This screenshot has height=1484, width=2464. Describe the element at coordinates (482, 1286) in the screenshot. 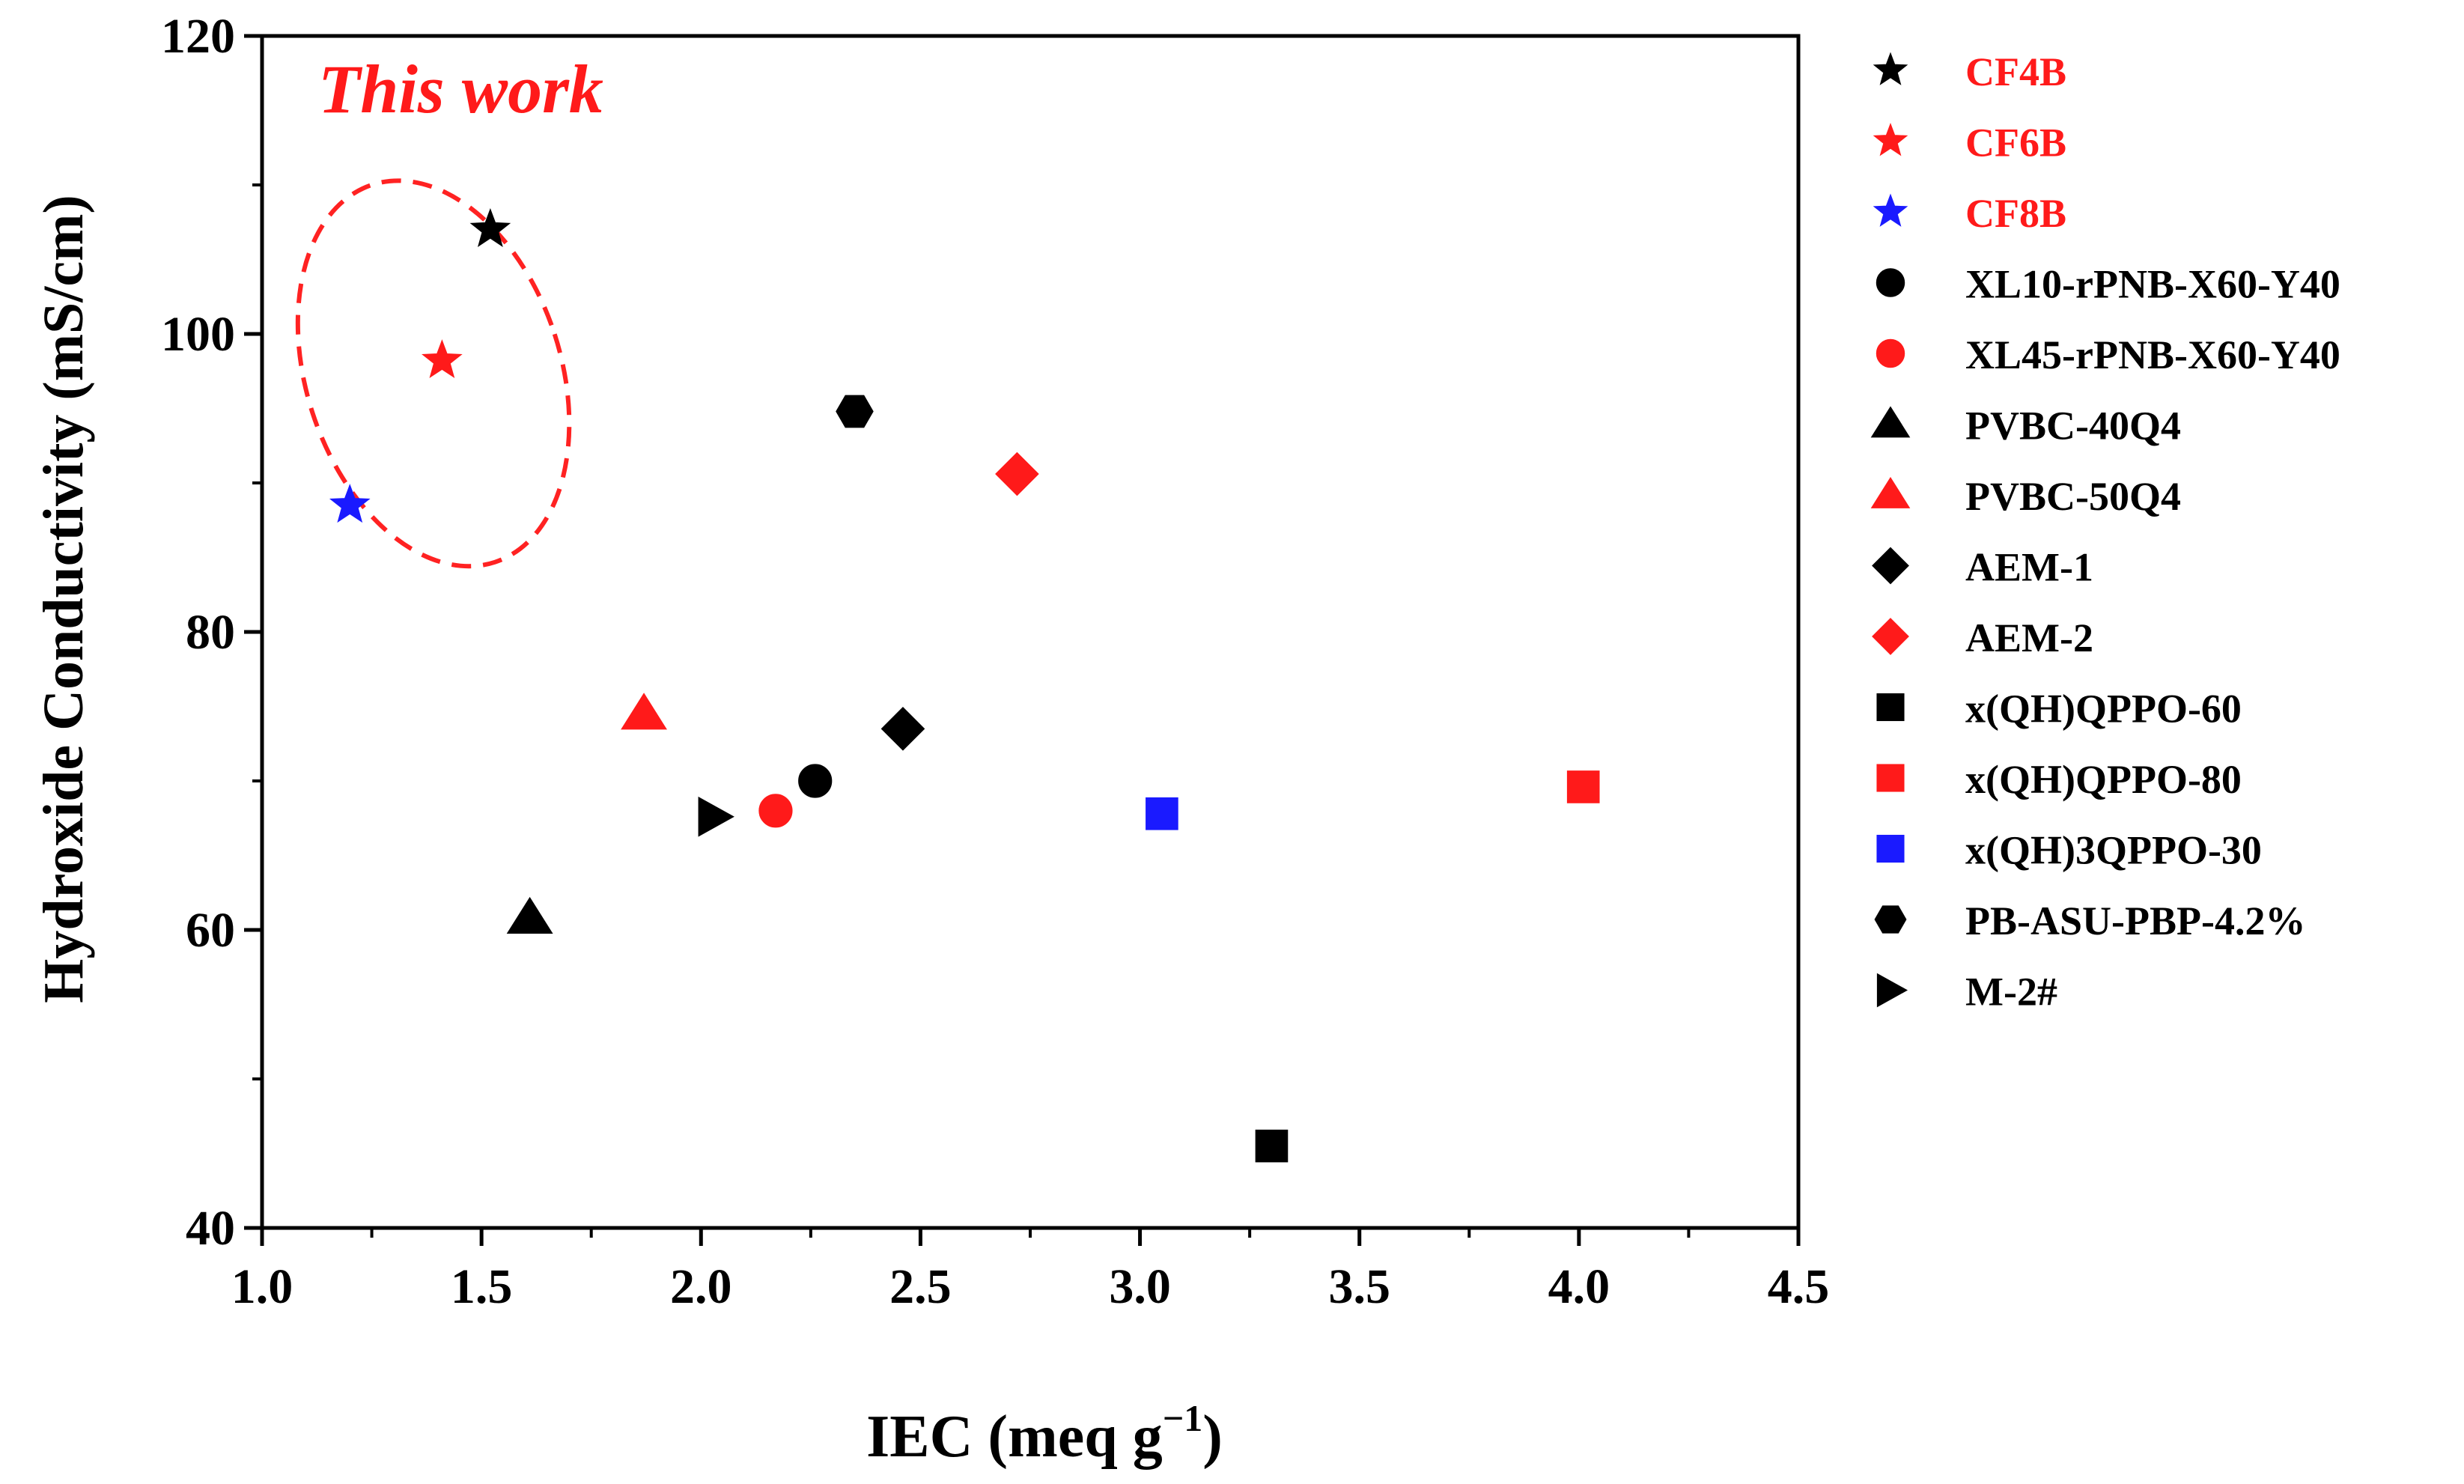

I see `x-tick-label: 1.5` at that location.